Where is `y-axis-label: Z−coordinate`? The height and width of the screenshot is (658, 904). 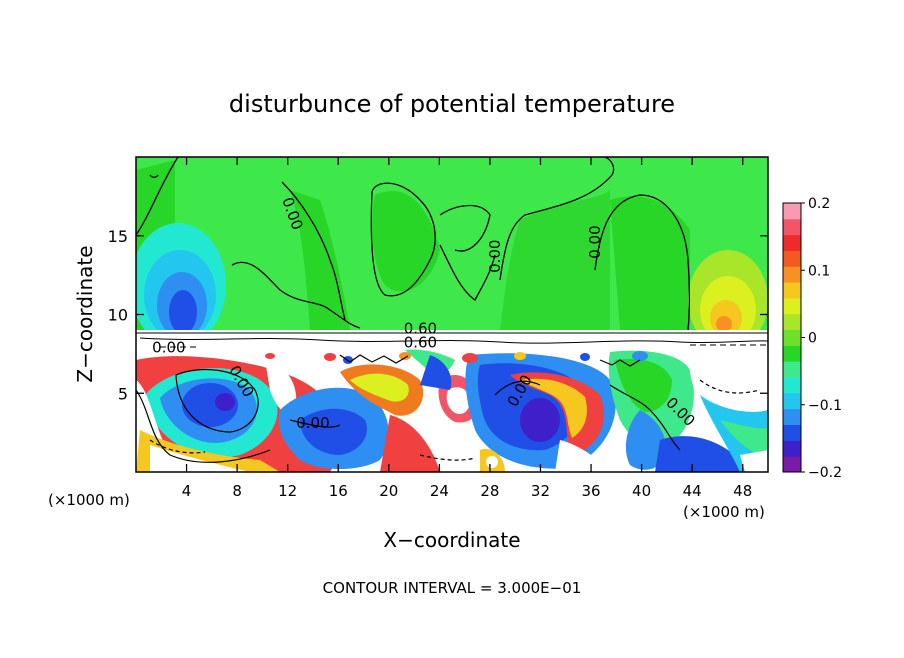 y-axis-label: Z−coordinate is located at coordinates (85, 313).